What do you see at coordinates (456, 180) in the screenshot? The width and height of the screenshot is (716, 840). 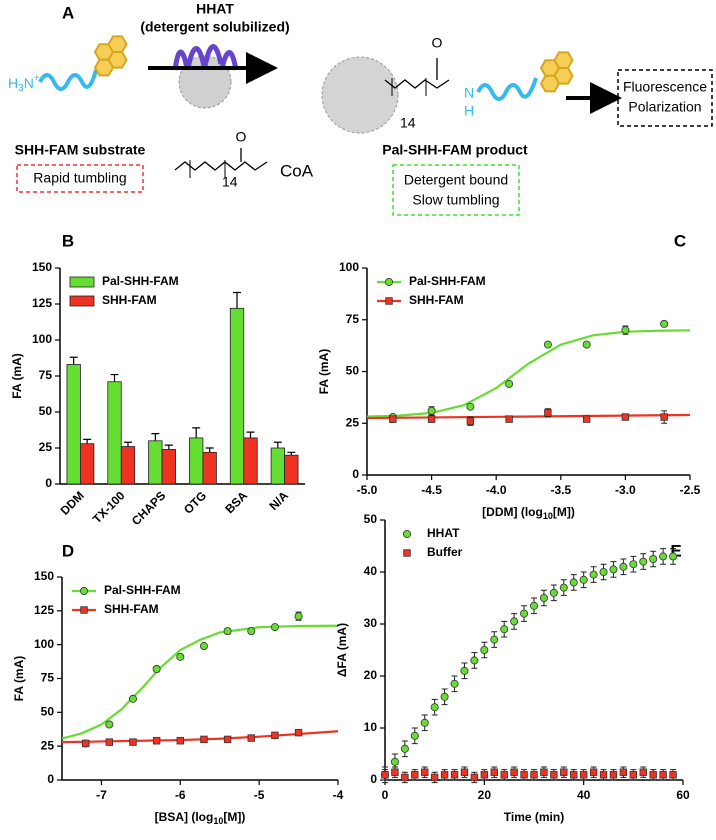 I see `product-state: Detergent bound` at bounding box center [456, 180].